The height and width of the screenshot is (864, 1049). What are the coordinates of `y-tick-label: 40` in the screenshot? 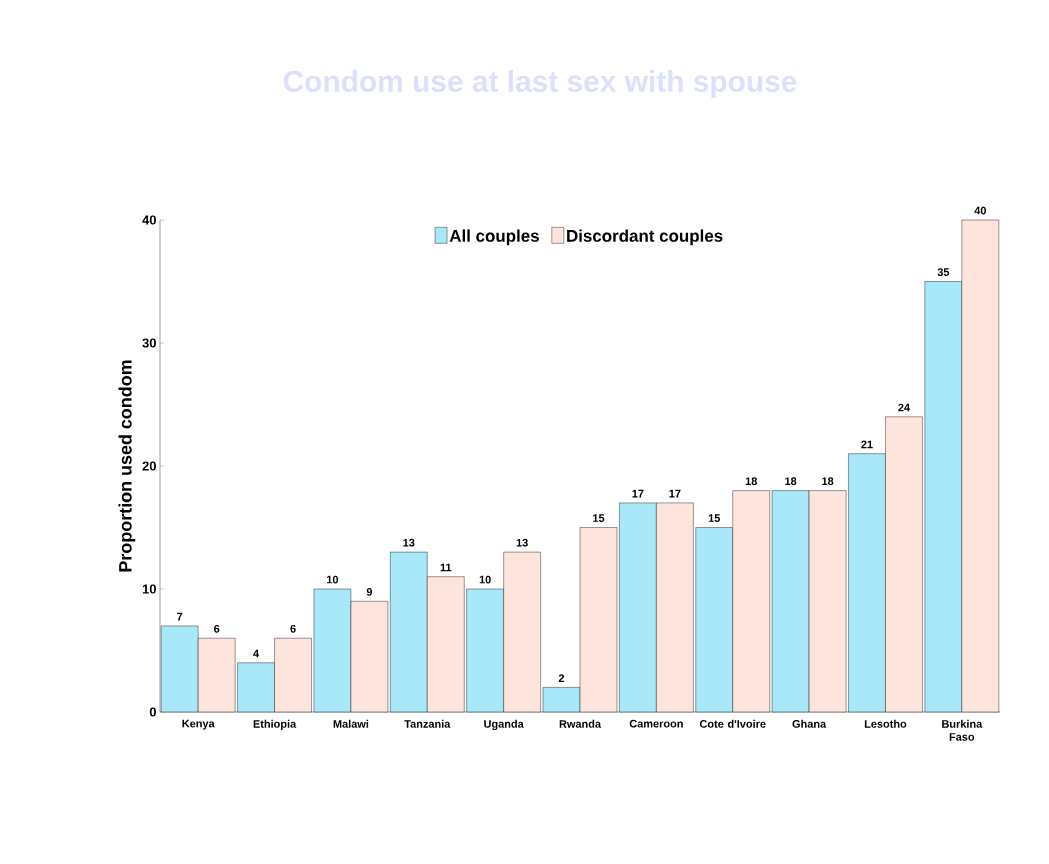 It's located at (149, 220).